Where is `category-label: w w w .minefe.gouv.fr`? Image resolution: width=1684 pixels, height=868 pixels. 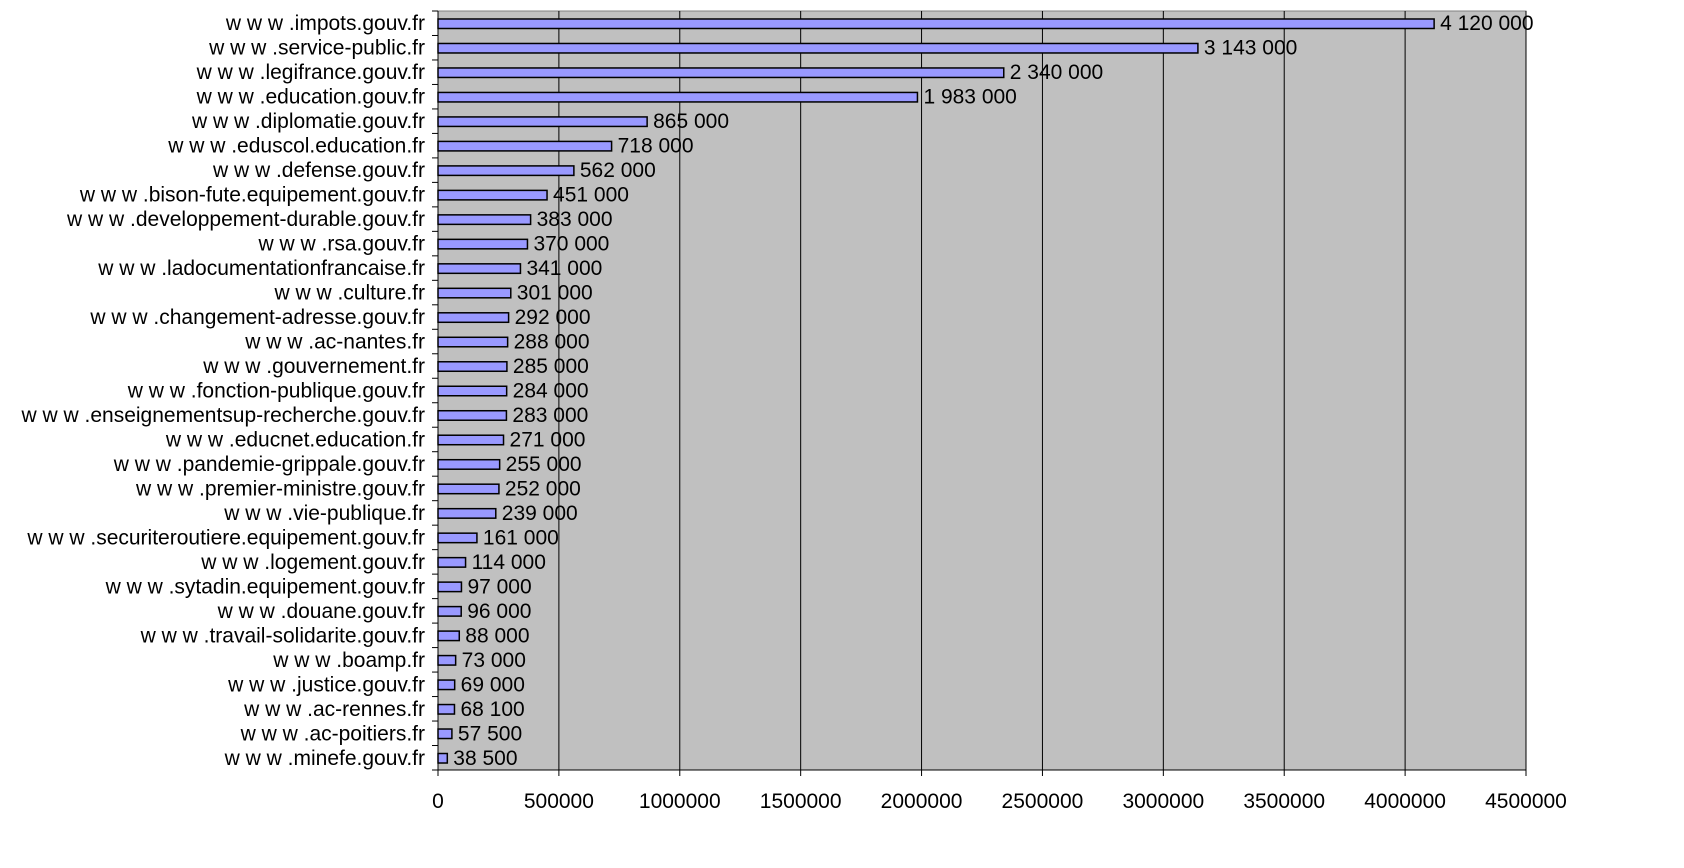
category-label: w w w .minefe.gouv.fr is located at coordinates (324, 758).